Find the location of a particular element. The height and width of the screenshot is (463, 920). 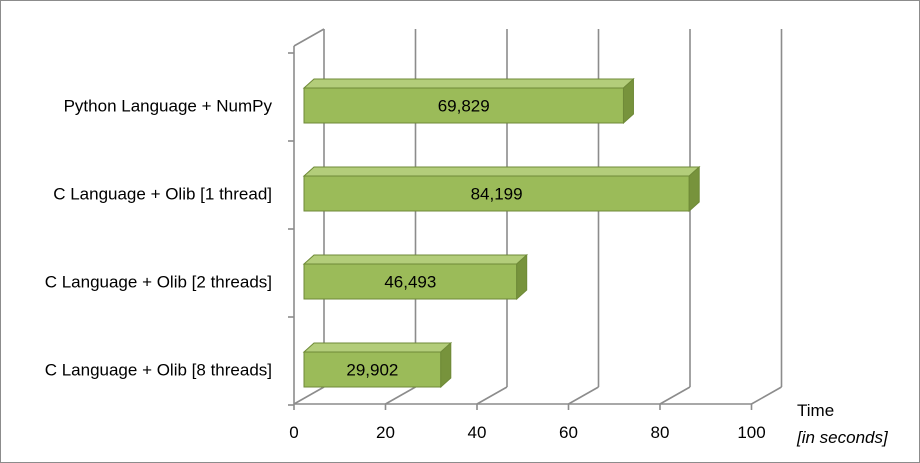

x-tick-label: 40 is located at coordinates (477, 432).